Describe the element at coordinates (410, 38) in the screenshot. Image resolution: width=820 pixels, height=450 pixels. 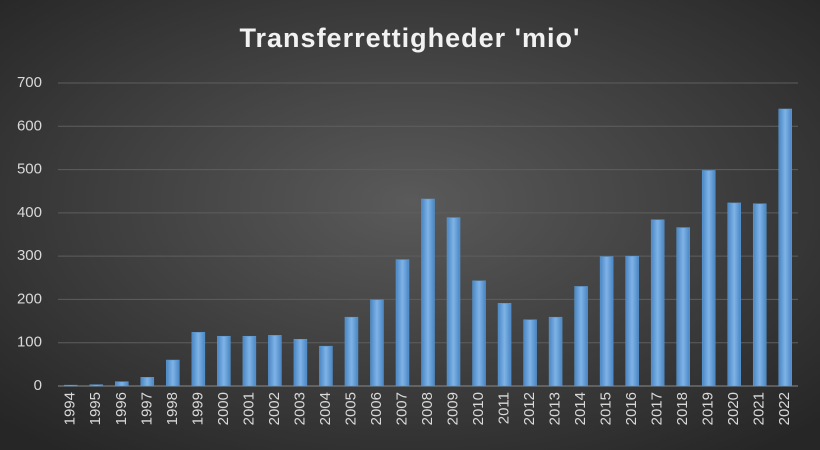
I see `chart-title: Transferrettigheder 'mio'` at that location.